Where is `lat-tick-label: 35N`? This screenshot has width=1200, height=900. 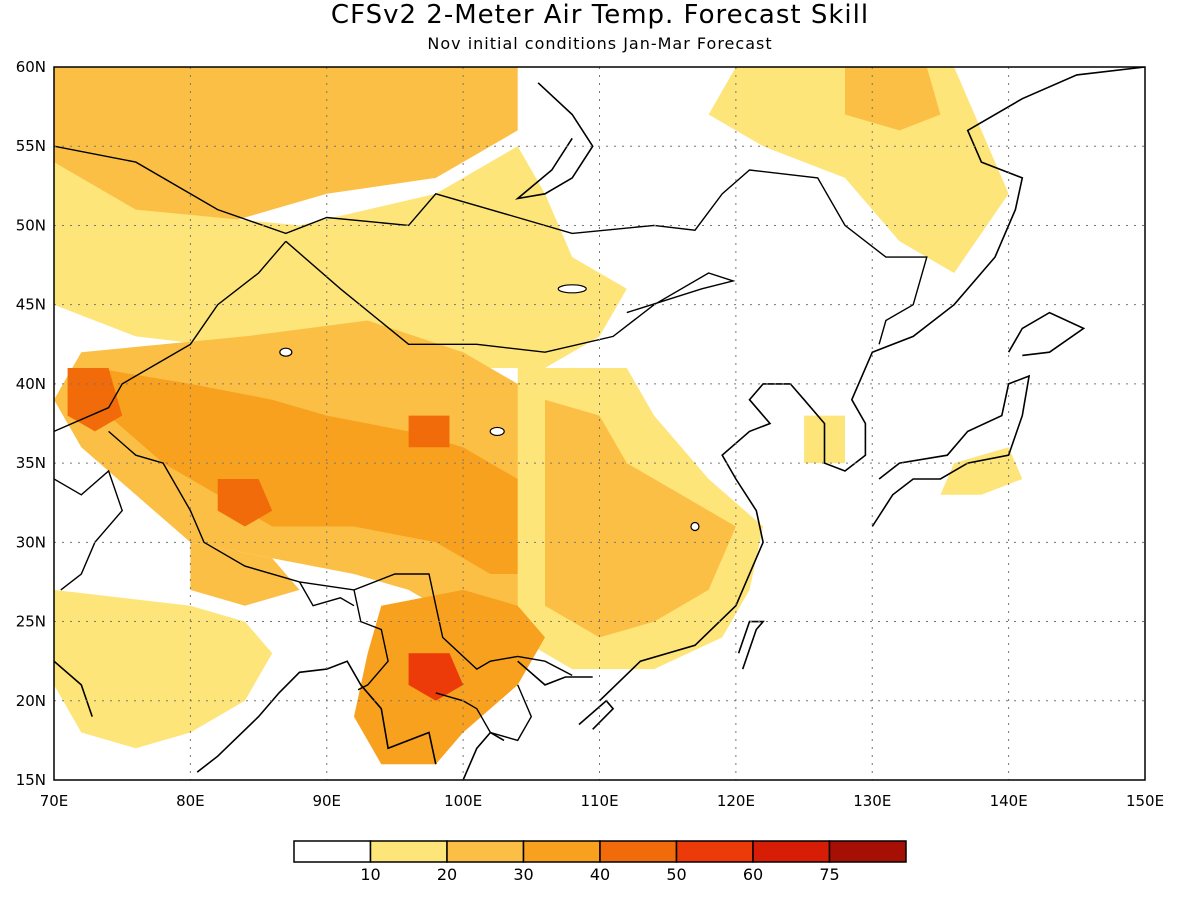
lat-tick-label: 35N is located at coordinates (31, 463).